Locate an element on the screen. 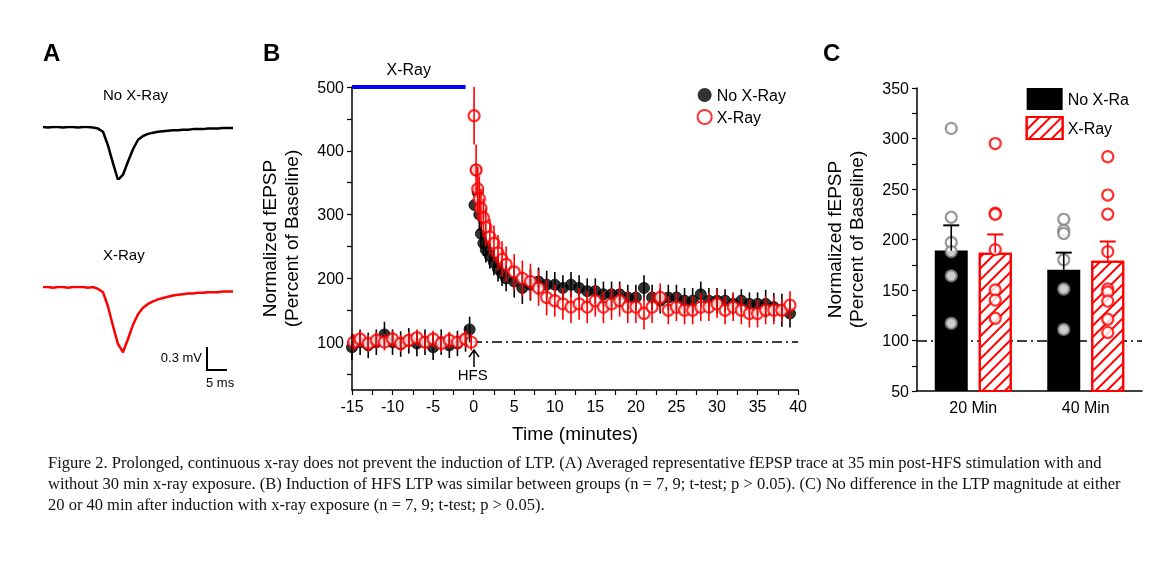 This screenshot has height=571, width=1170. x-tick-label: -15 is located at coordinates (352, 406).